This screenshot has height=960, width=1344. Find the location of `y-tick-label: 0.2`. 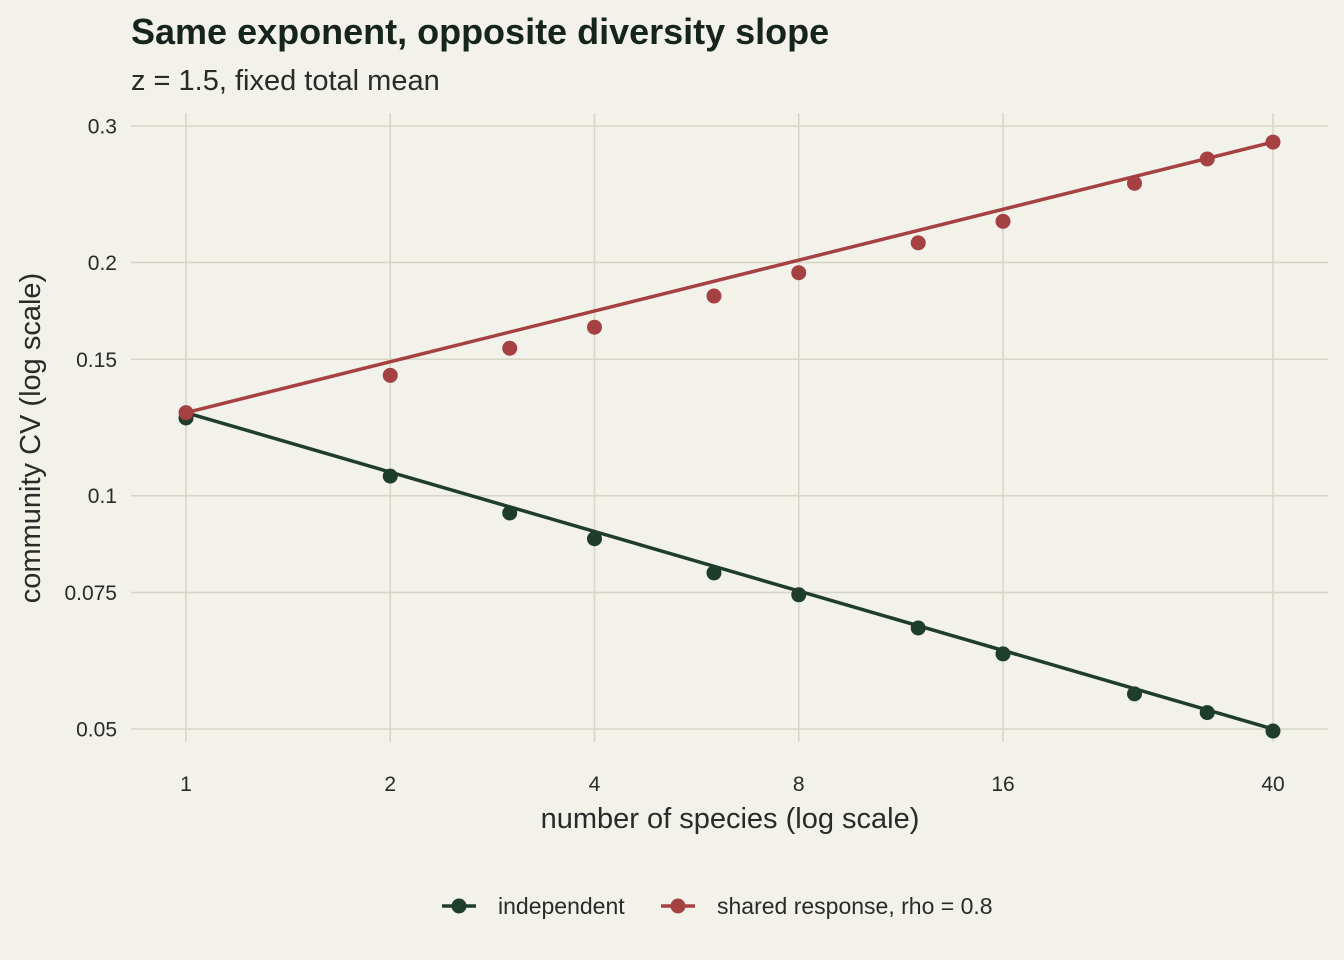

y-tick-label: 0.2 is located at coordinates (102, 263).